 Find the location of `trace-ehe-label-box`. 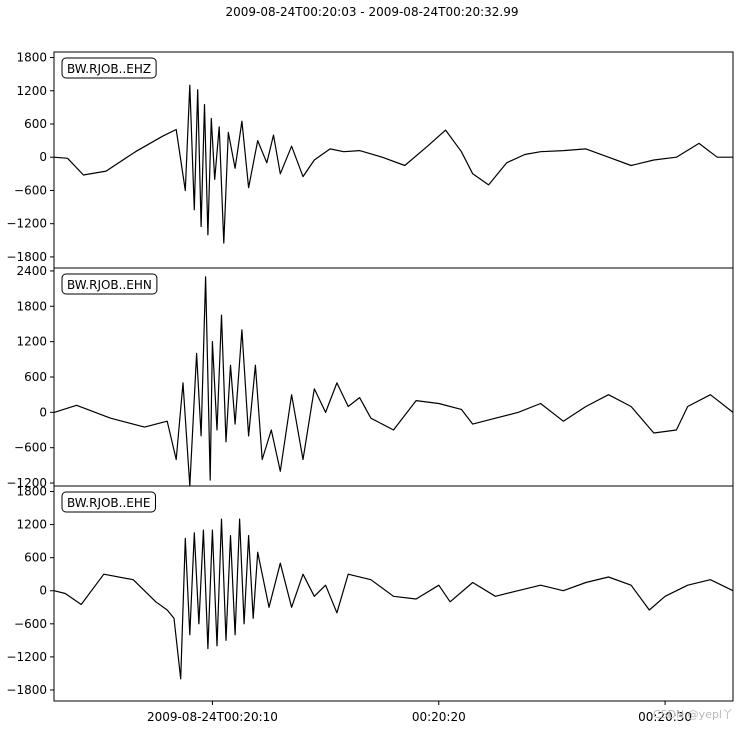

trace-ehe-label-box is located at coordinates (108, 502).